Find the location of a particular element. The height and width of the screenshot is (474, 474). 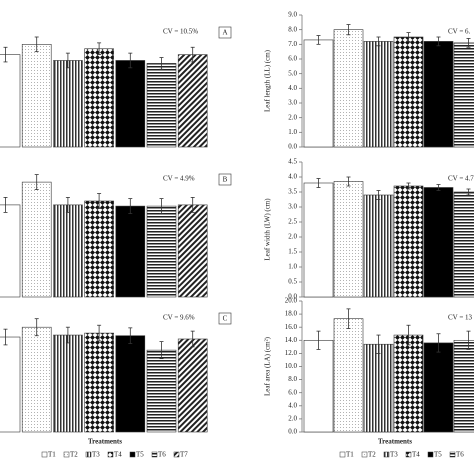

legend-label: T7 is located at coordinates (184, 455).